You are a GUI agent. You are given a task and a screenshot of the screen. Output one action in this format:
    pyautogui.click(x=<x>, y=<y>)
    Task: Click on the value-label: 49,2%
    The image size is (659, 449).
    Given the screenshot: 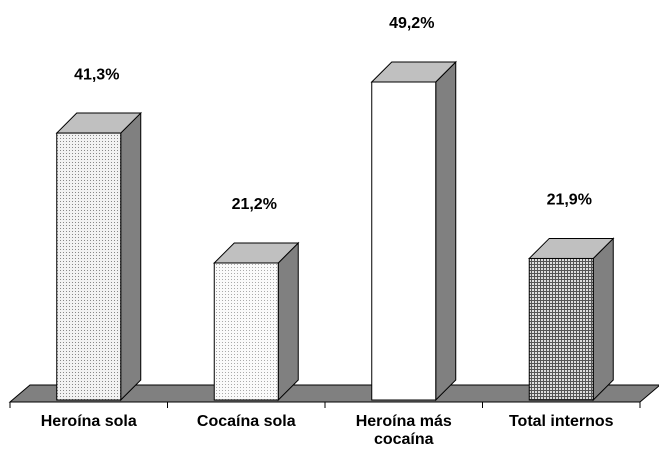 What is the action you would take?
    pyautogui.click(x=411, y=23)
    